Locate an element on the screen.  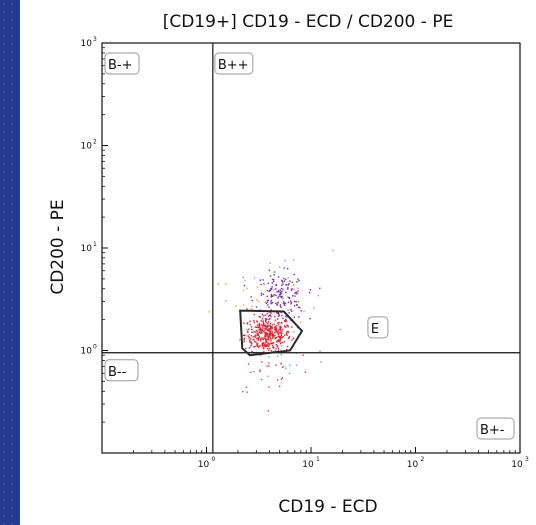
gate-label-box is located at coordinates (121, 370).